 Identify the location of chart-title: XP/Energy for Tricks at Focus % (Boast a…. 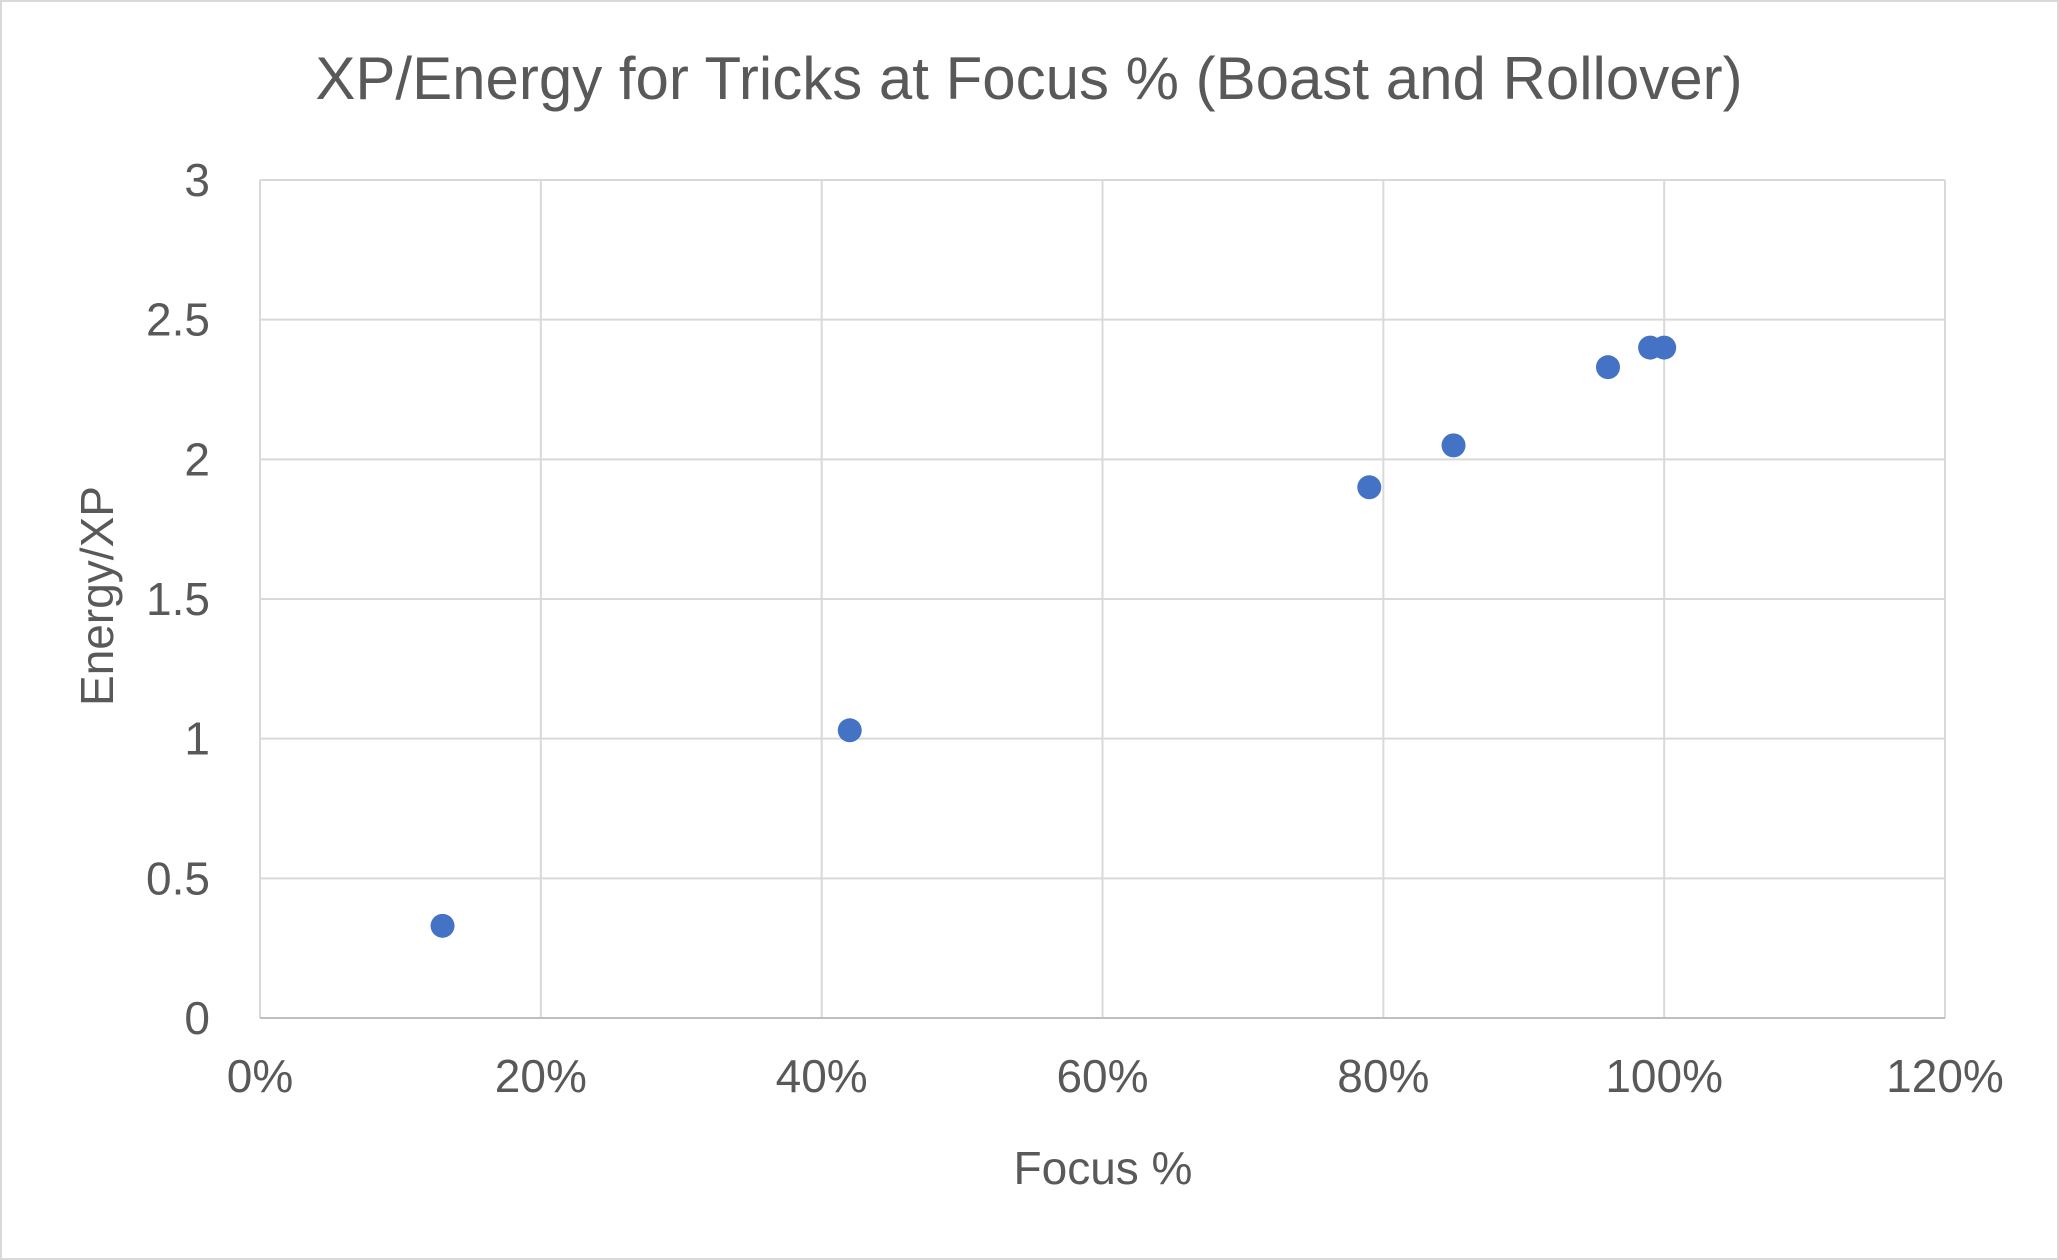
(1028, 78).